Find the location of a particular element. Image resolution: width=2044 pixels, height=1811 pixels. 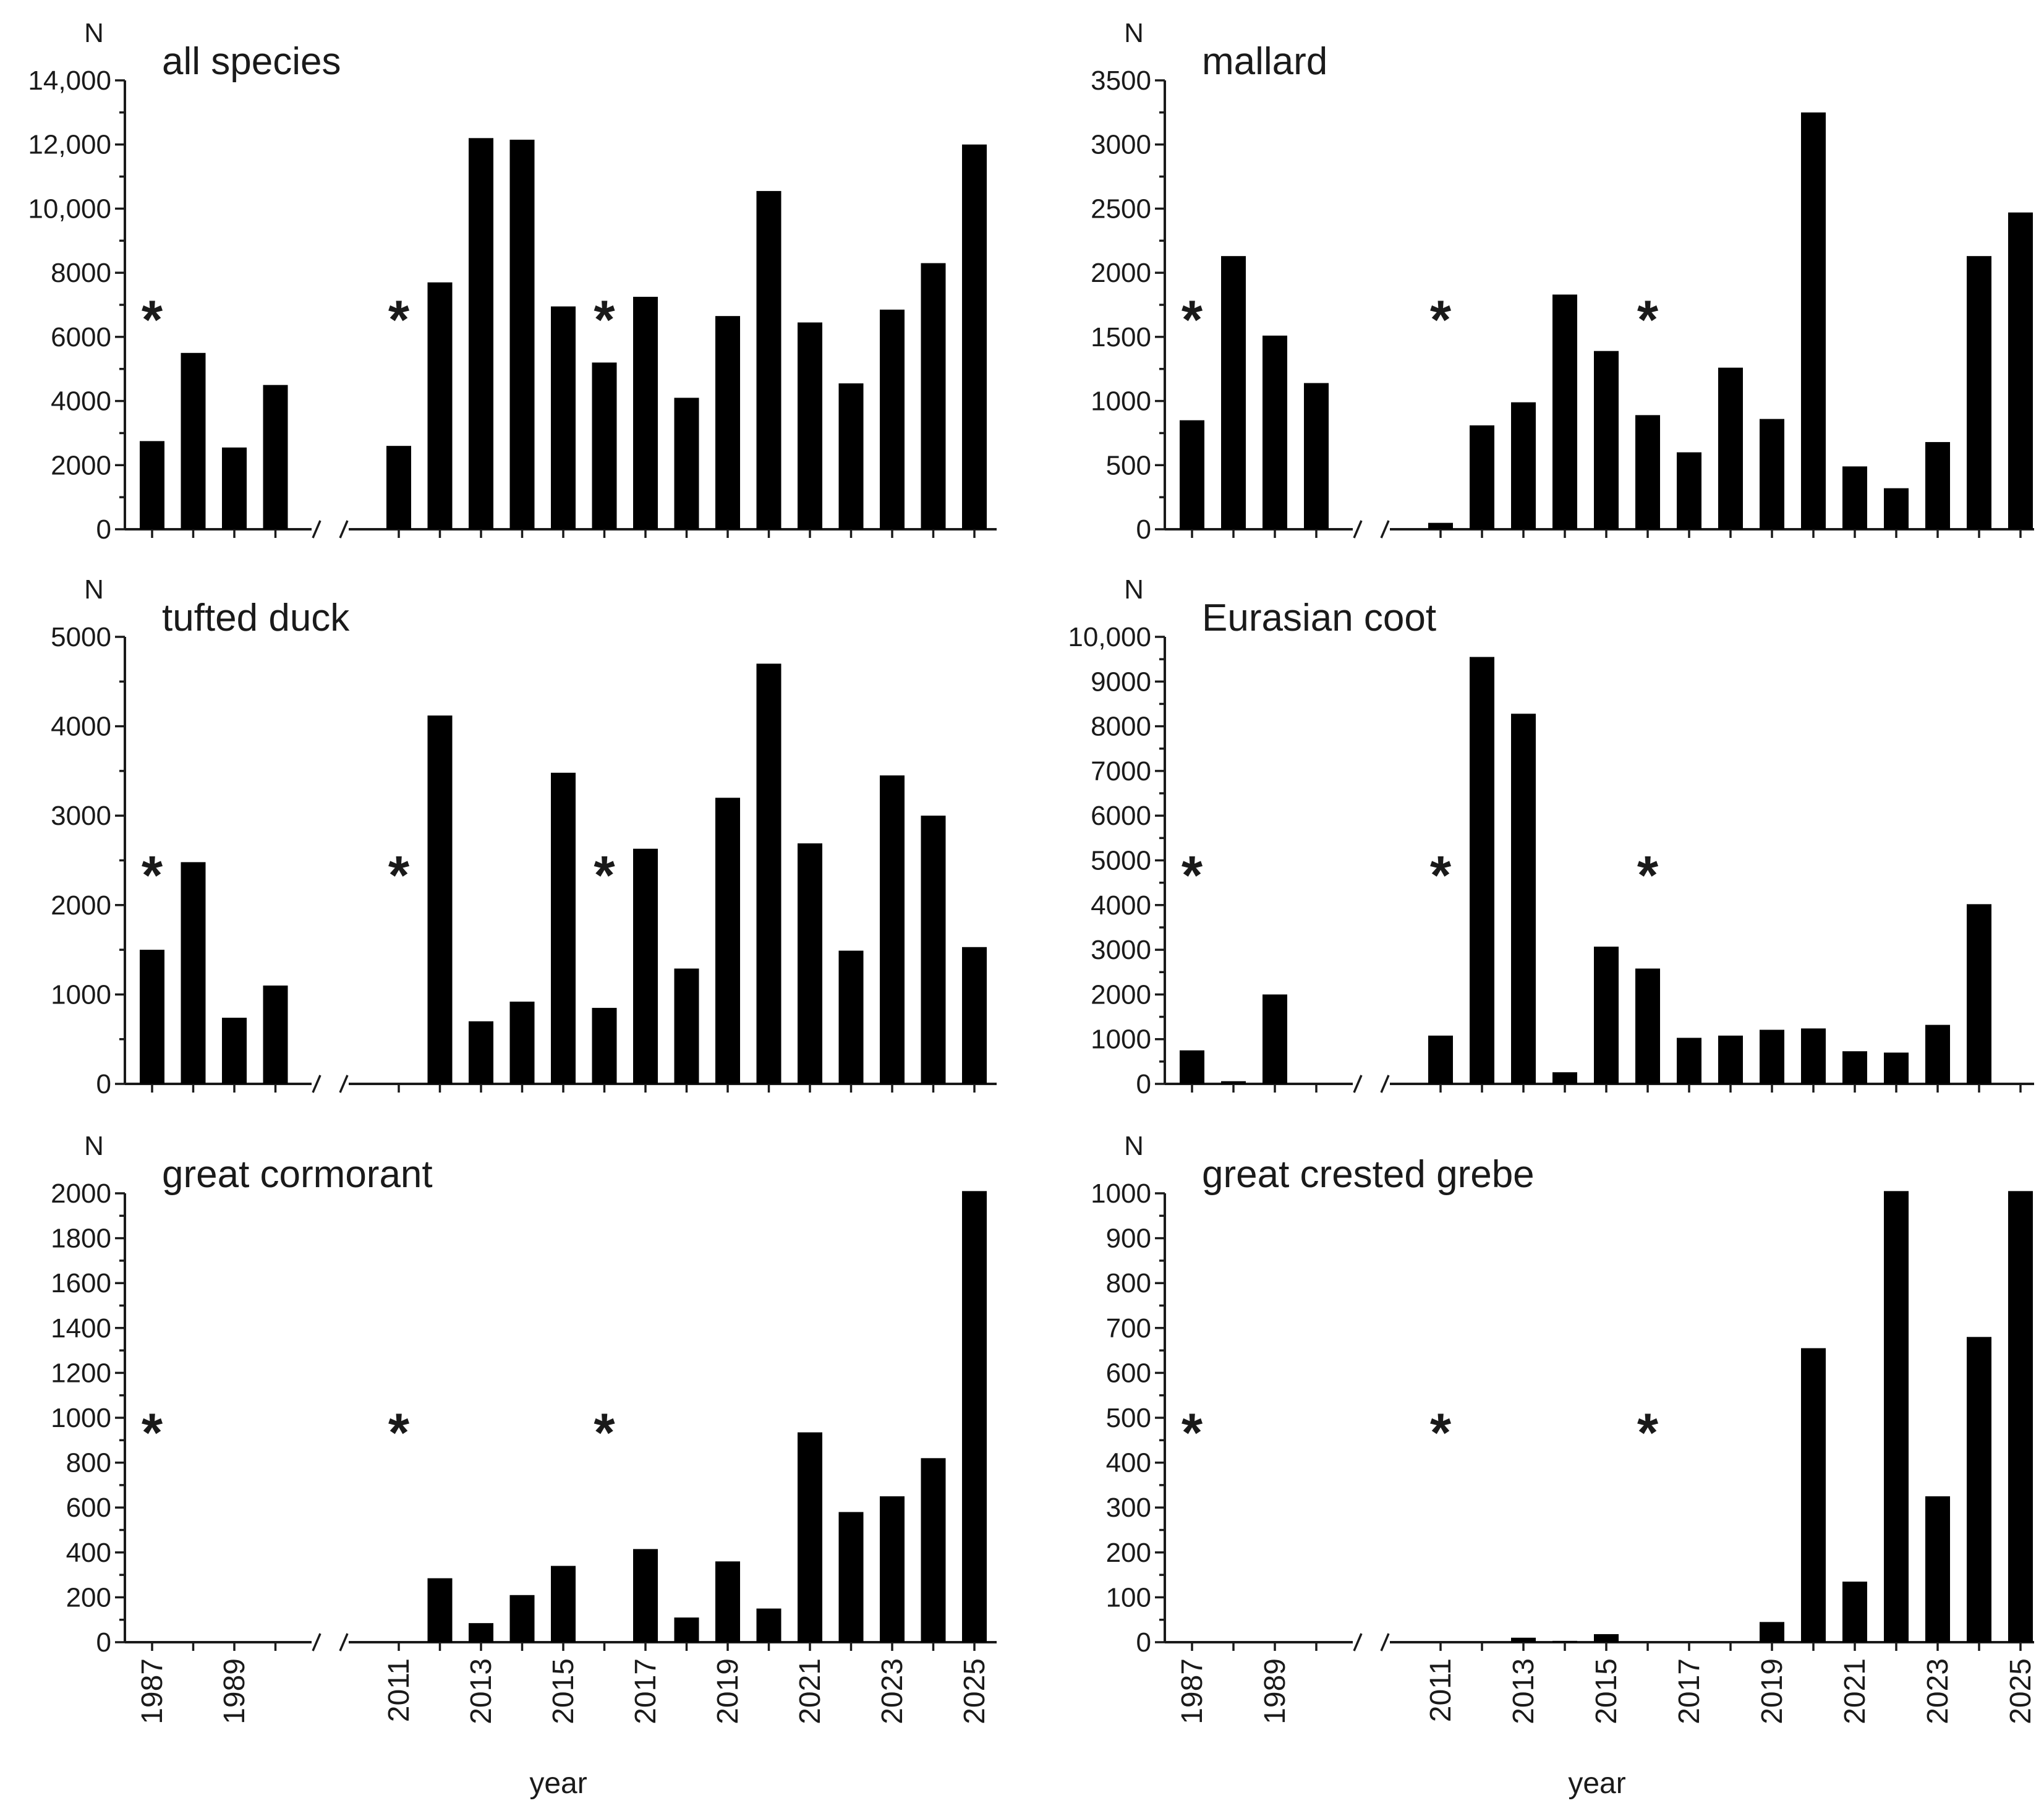

y-tick-label: 200 is located at coordinates (1128, 1553).